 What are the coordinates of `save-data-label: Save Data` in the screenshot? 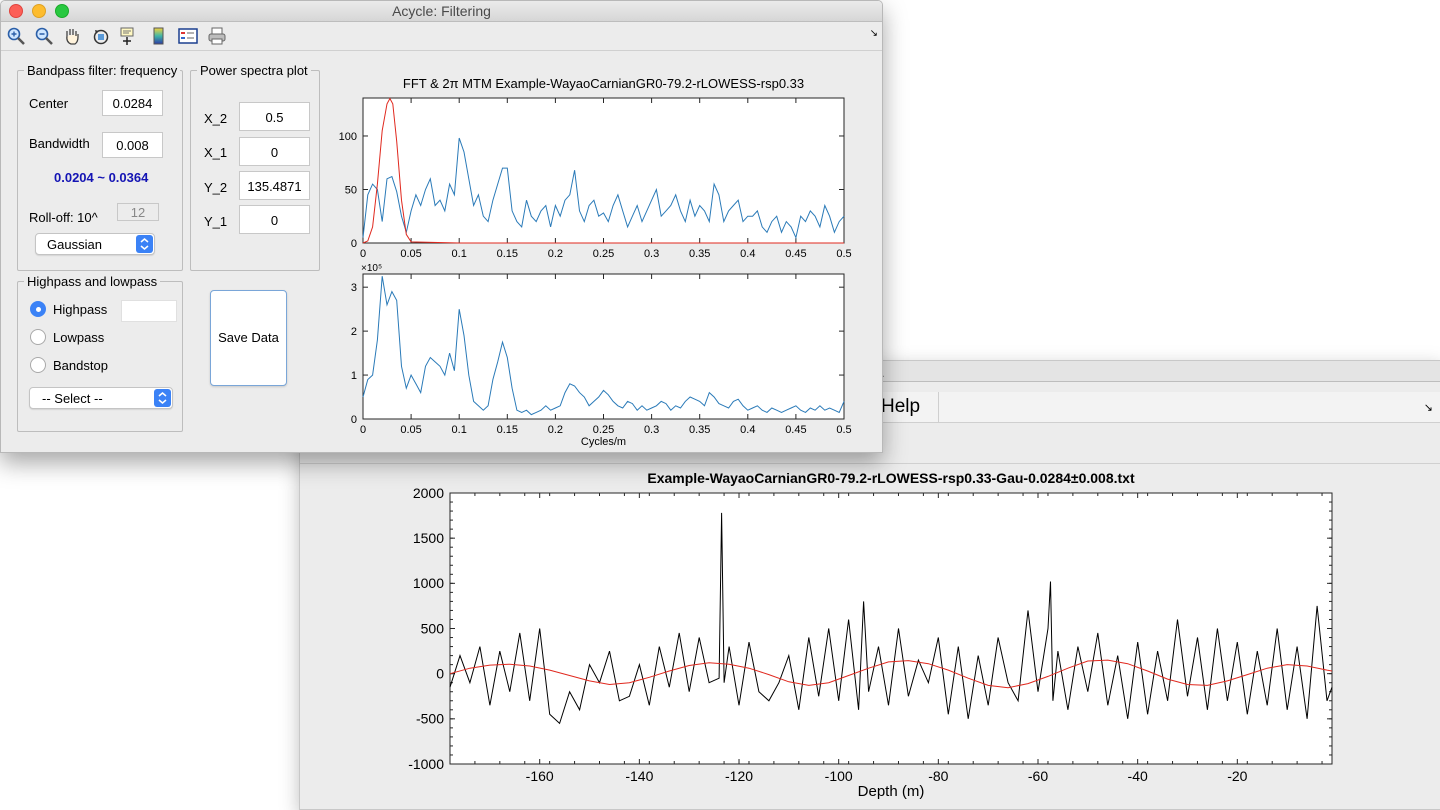 It's located at (248, 337).